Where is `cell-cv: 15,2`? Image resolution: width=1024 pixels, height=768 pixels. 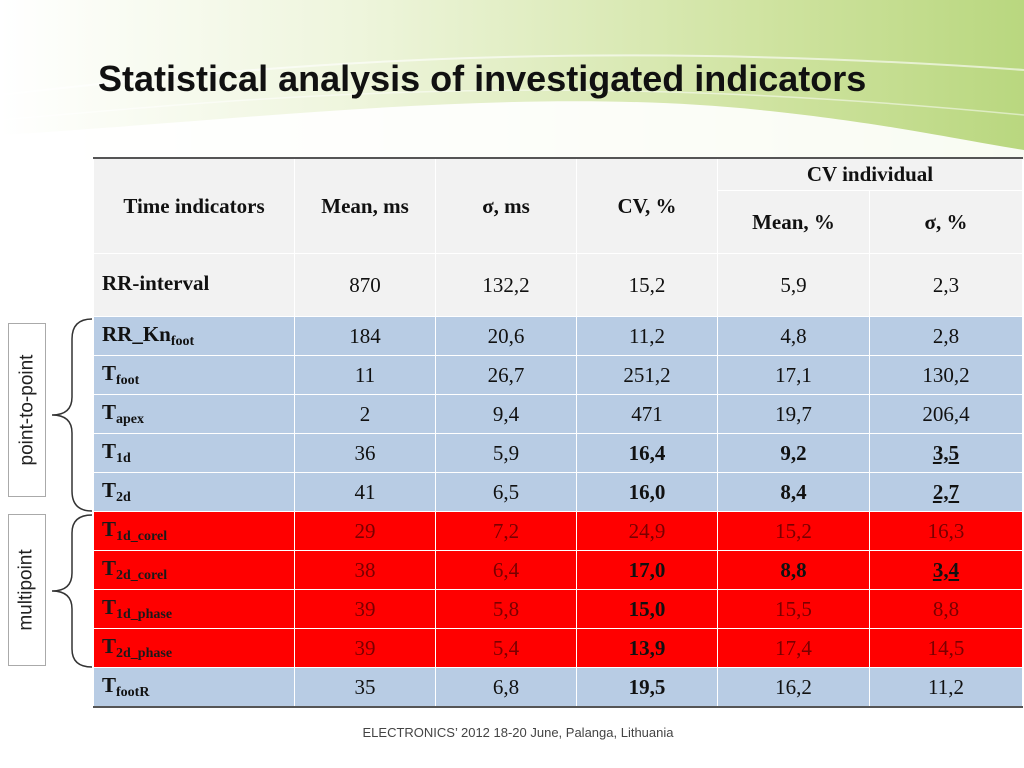 cell-cv: 15,2 is located at coordinates (647, 285).